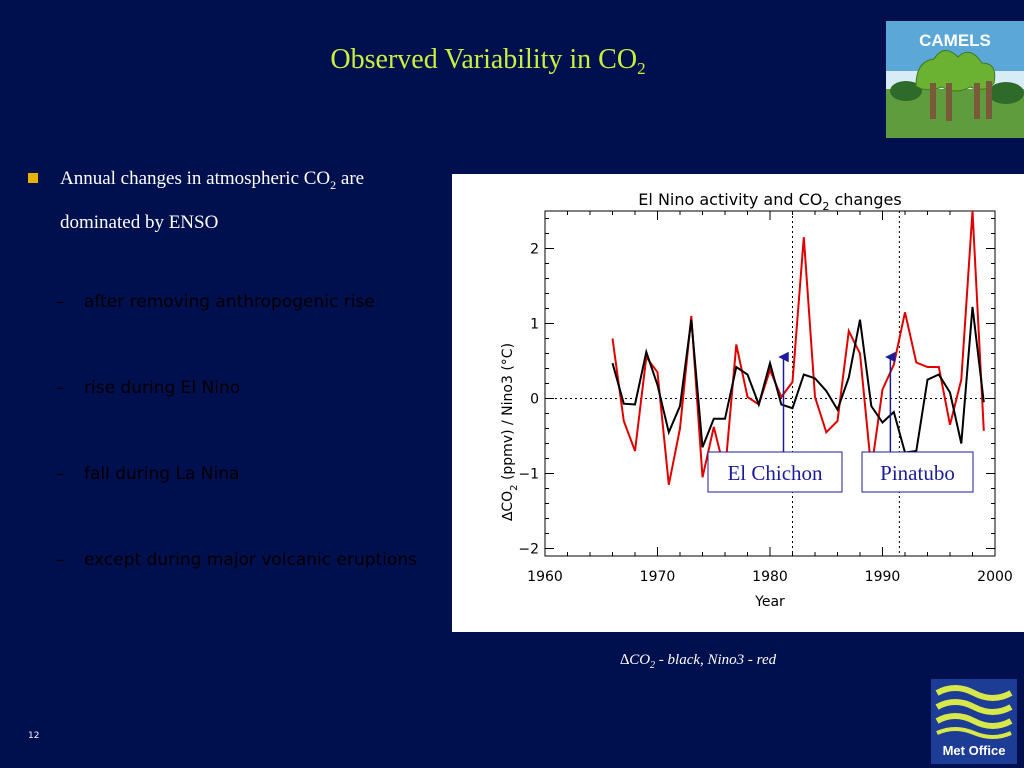 This screenshot has width=1024, height=768. Describe the element at coordinates (34, 736) in the screenshot. I see `page-number: 12` at that location.